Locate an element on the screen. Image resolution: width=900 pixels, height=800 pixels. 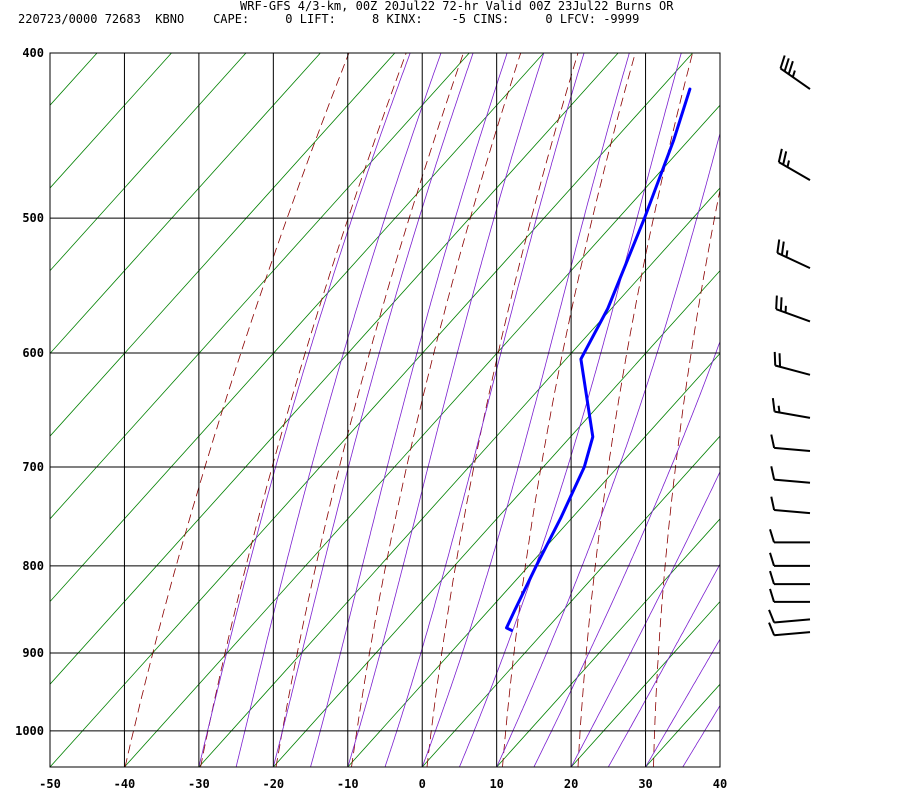
x-tick-label: 40 is located at coordinates (720, 784).